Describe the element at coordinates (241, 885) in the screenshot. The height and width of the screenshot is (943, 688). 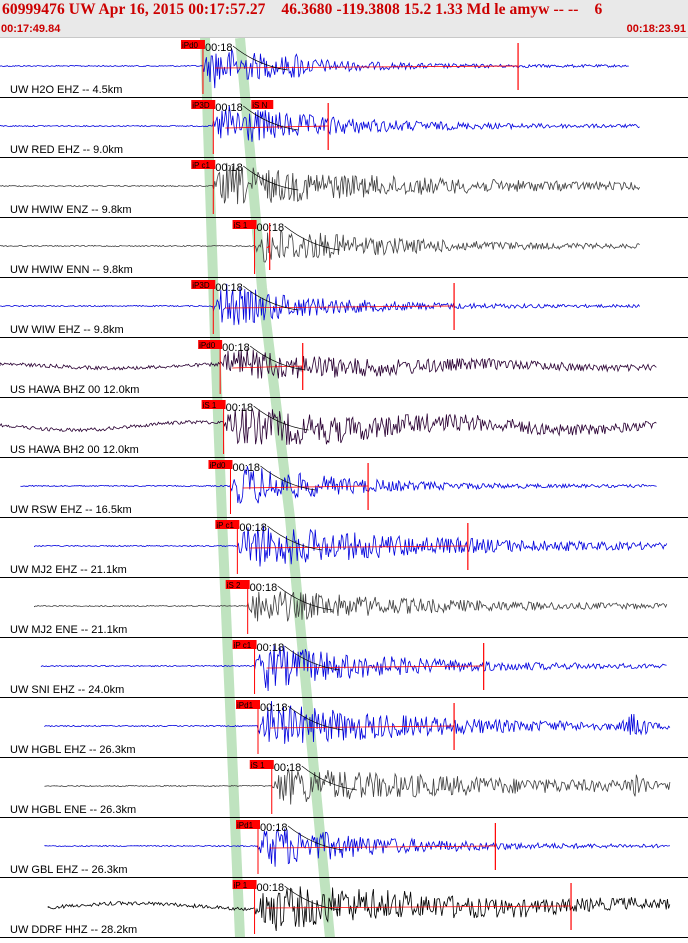
I see `phase-pick-label: iP 1` at that location.